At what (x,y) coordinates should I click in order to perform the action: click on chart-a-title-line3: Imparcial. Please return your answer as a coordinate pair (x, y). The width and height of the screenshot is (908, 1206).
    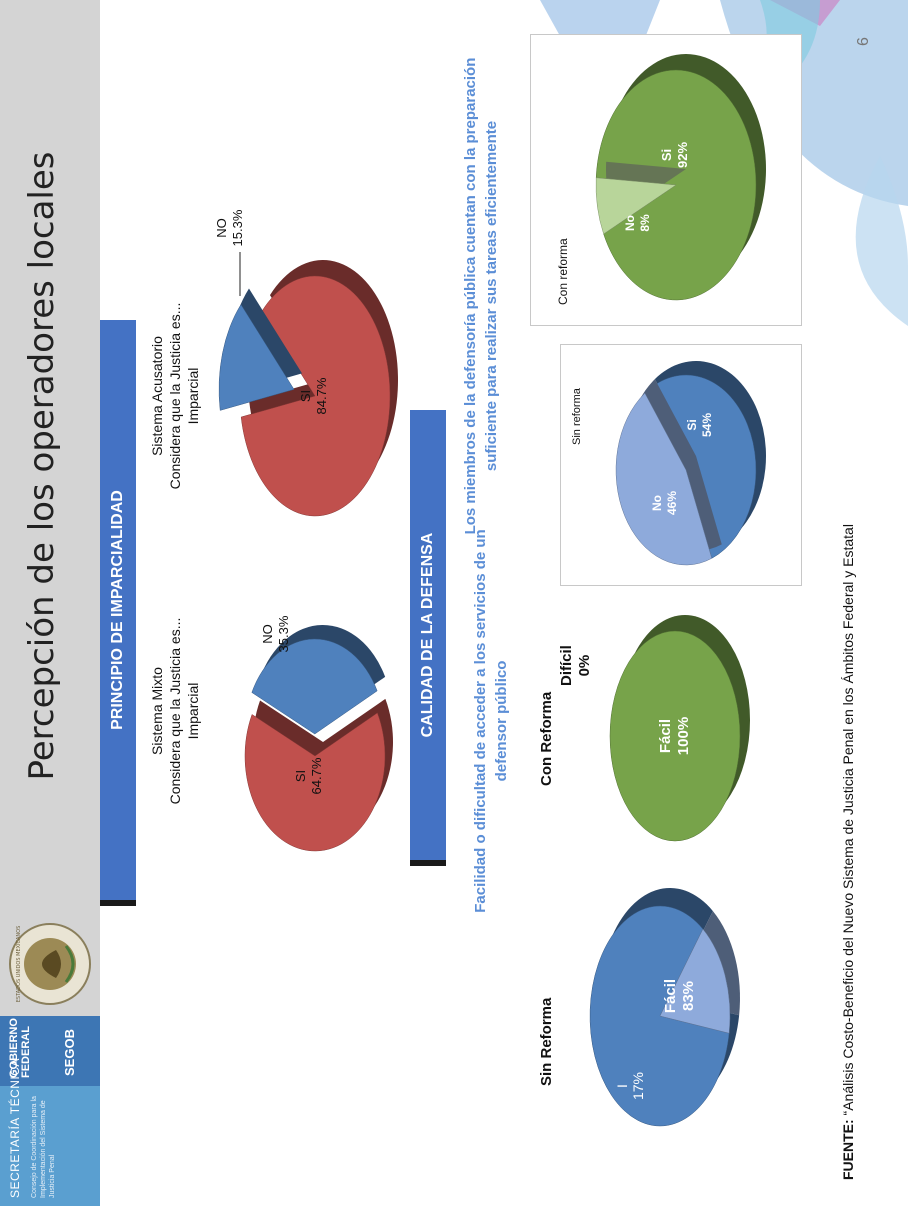
    Looking at the image, I should click on (193, 711).